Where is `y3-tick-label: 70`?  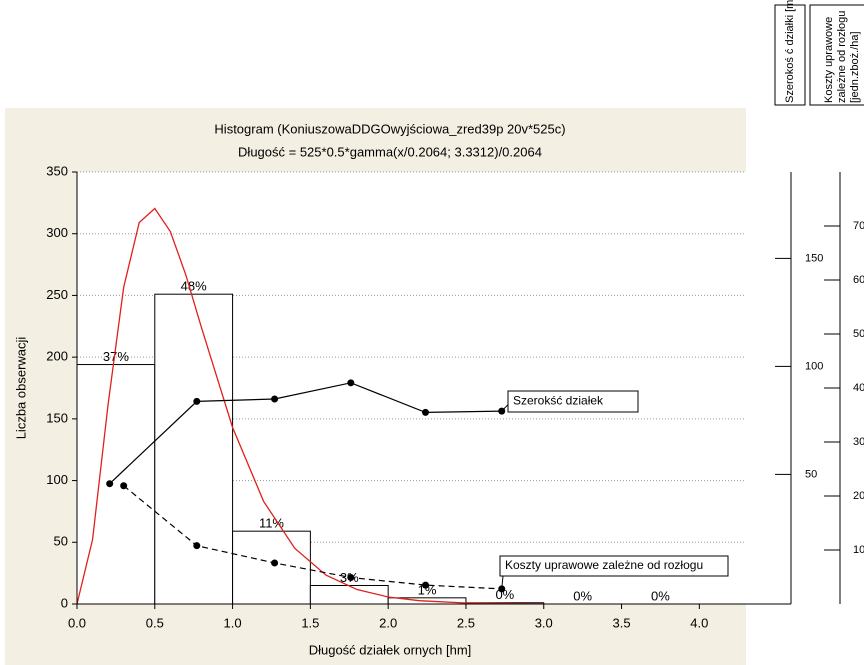 y3-tick-label: 70 is located at coordinates (858, 226).